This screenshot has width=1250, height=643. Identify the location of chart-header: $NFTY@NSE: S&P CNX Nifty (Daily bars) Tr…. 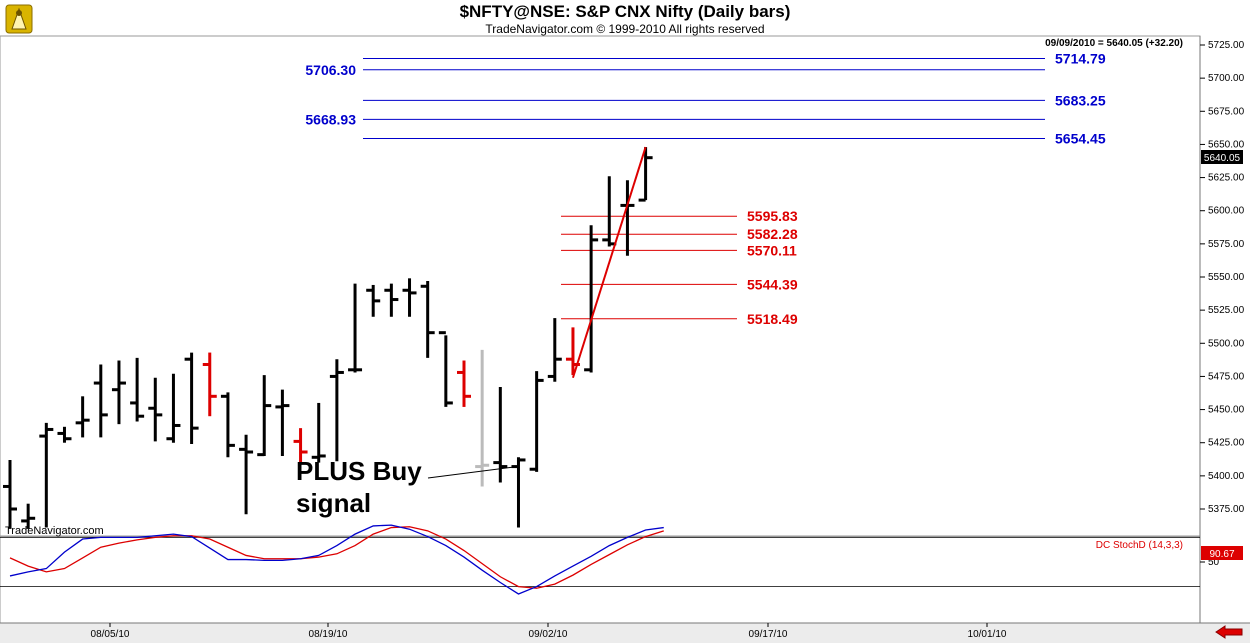
(625, 20).